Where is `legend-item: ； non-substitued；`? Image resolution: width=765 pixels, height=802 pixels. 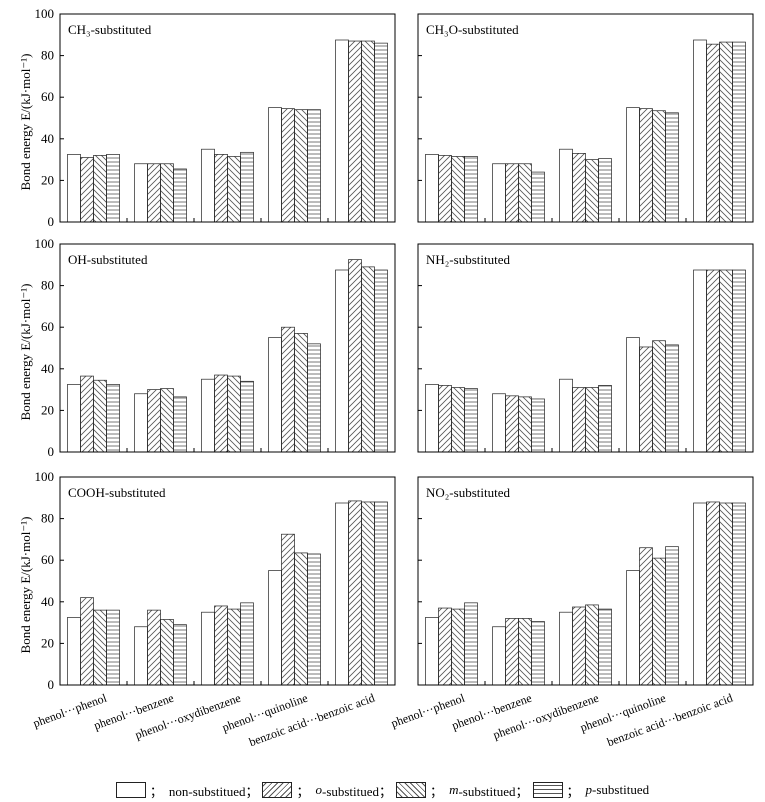 legend-item: ； non-substitued； is located at coordinates (186, 790).